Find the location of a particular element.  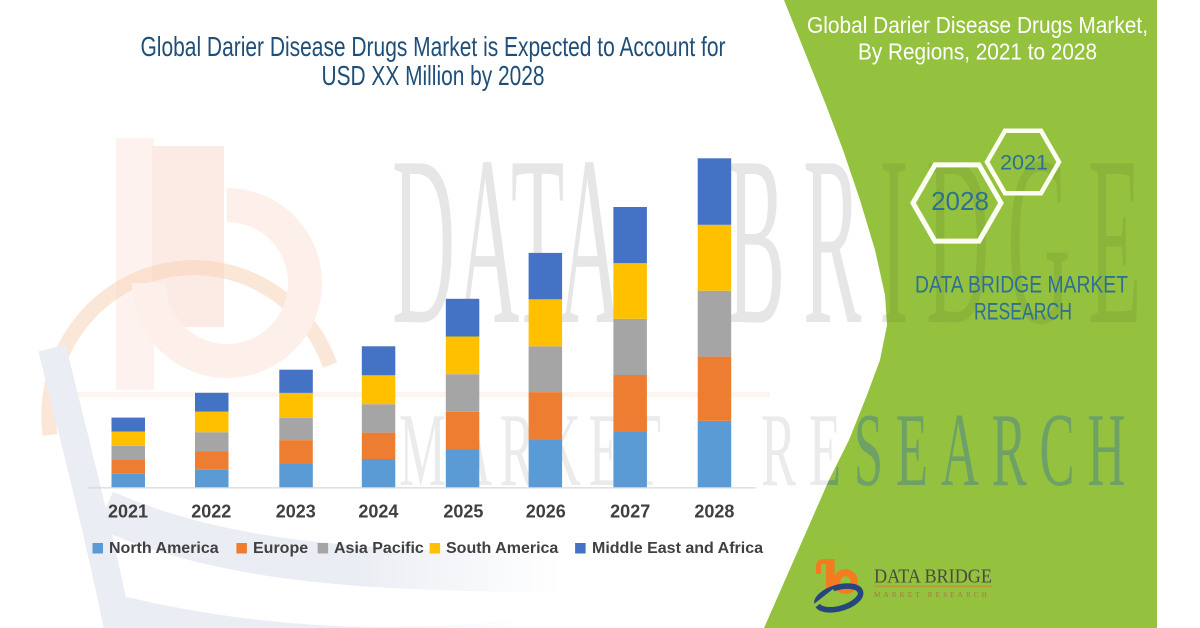

svg-text: South America is located at coordinates (502, 548).